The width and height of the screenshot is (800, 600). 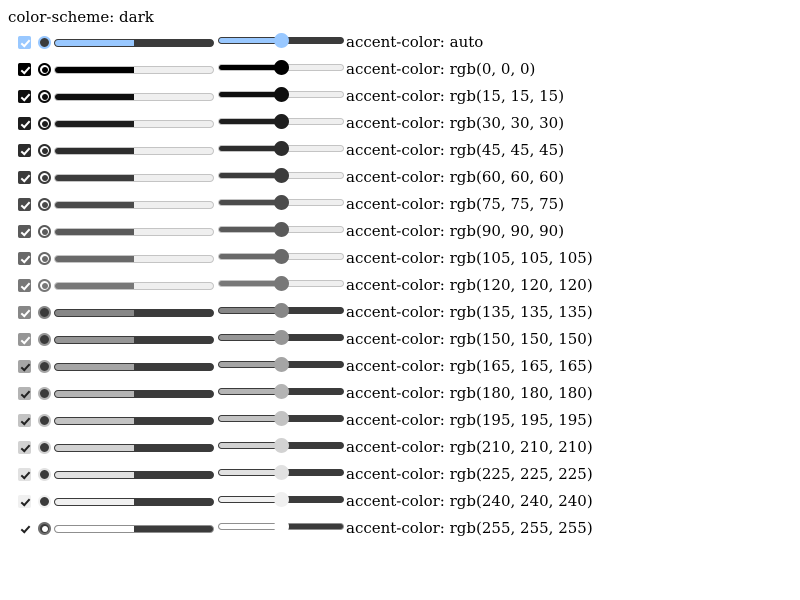 I want to click on accent-color-label: accent-color: rgb(90, 90, 90), so click(x=455, y=231).